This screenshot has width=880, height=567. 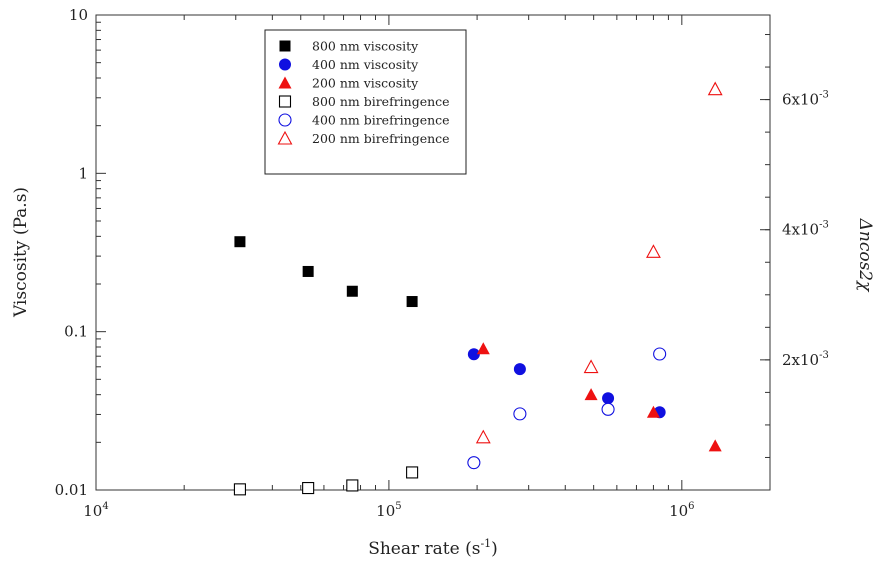 What do you see at coordinates (381, 101) in the screenshot?
I see `legend-label: 800 nm birefringence` at bounding box center [381, 101].